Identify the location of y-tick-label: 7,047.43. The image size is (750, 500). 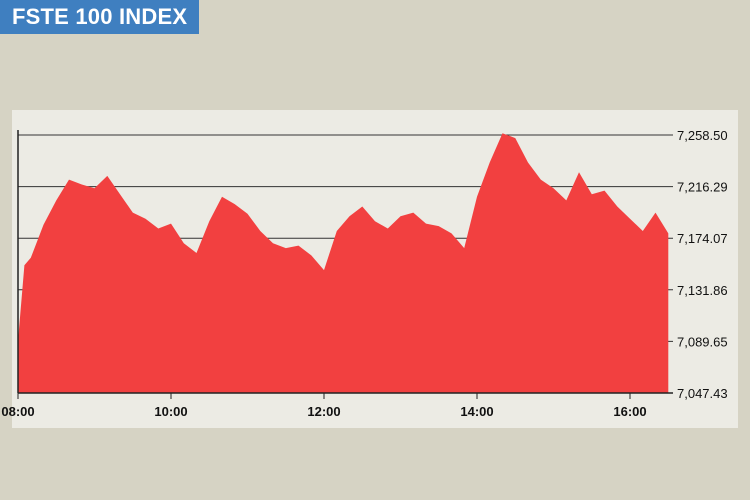
(702, 393).